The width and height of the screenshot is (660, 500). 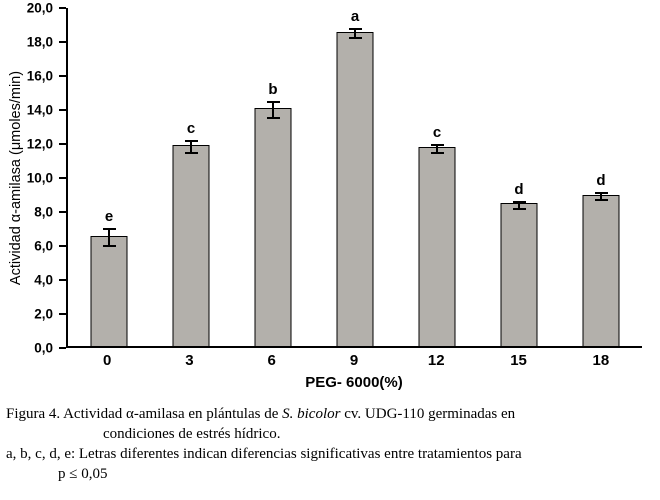 I want to click on y-tick-label: 6,0, so click(x=43, y=246).